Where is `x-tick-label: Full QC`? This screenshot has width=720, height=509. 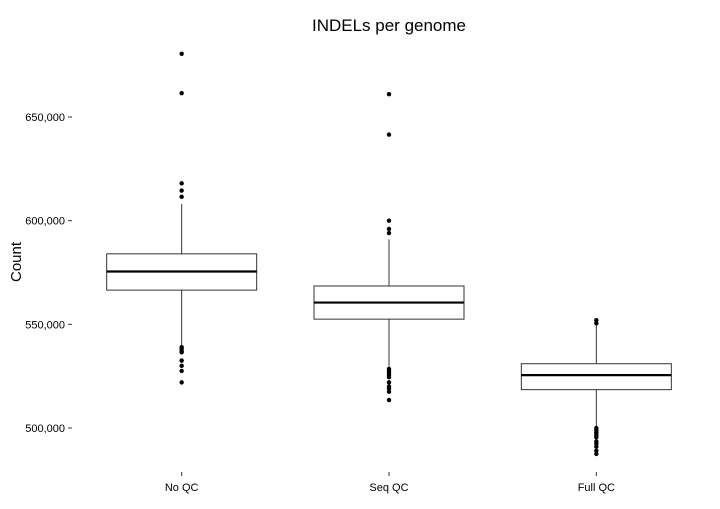
x-tick-label: Full QC is located at coordinates (596, 488).